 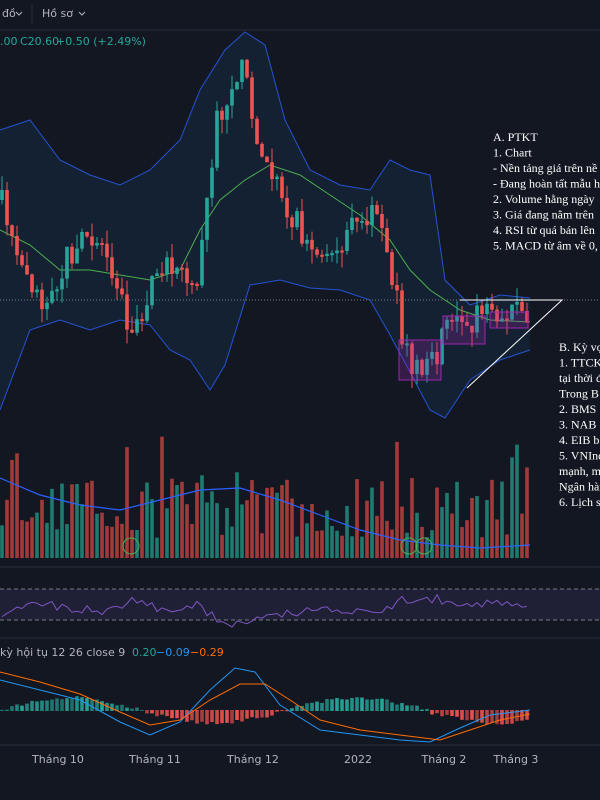 I want to click on legend-close: C20.60, so click(x=39, y=41).